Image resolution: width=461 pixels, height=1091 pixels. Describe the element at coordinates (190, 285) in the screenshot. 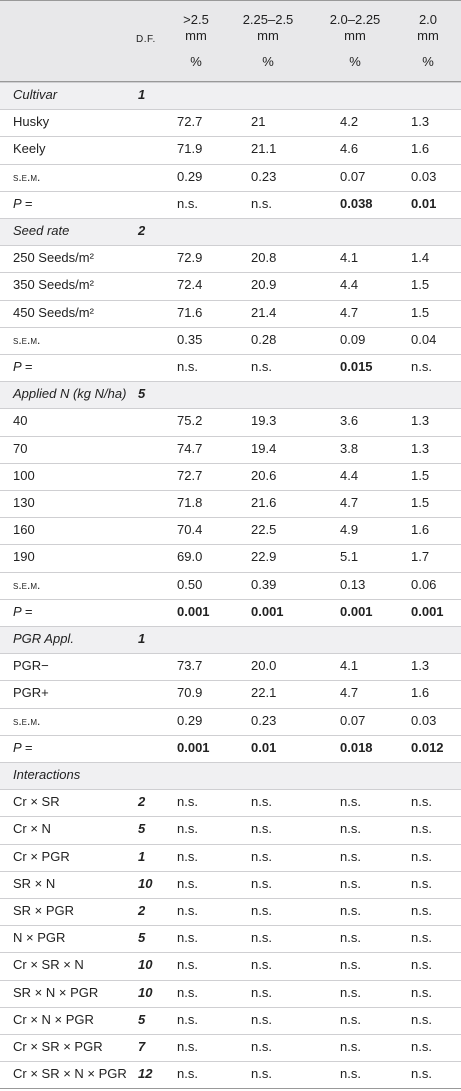

I see `cell-value: 72.4` at that location.